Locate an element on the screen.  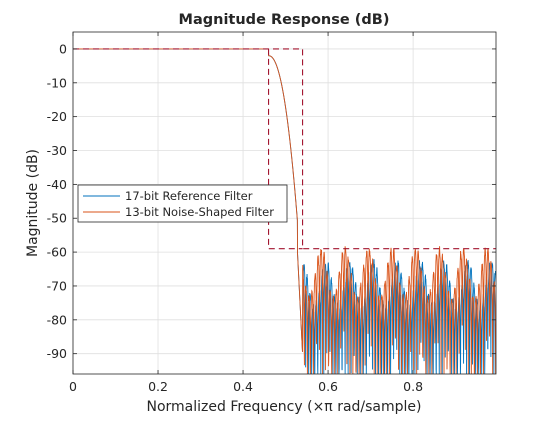
y-tick-label: -30 is located at coordinates (57, 150).